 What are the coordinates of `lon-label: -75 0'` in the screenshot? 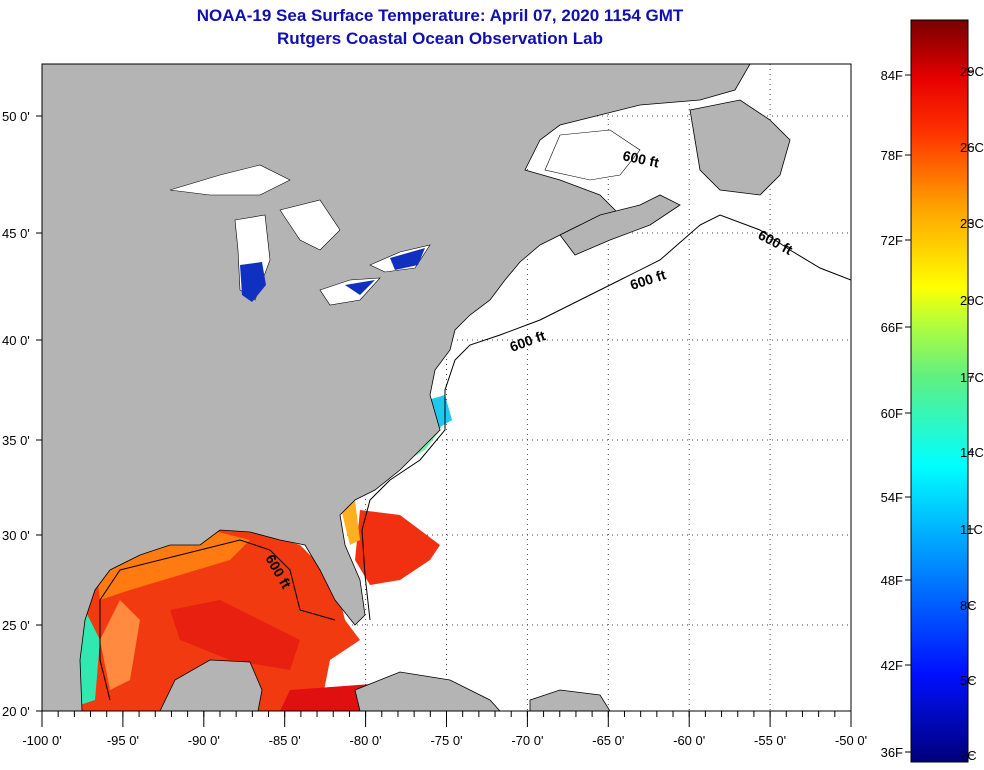 It's located at (446, 740).